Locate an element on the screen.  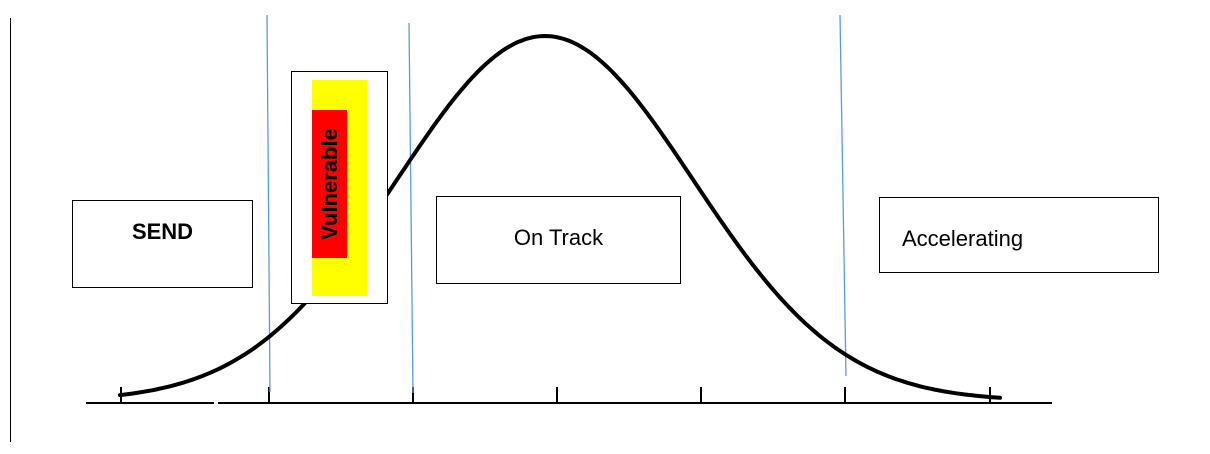
vulnerable-label: Vulnerable is located at coordinates (329, 184).